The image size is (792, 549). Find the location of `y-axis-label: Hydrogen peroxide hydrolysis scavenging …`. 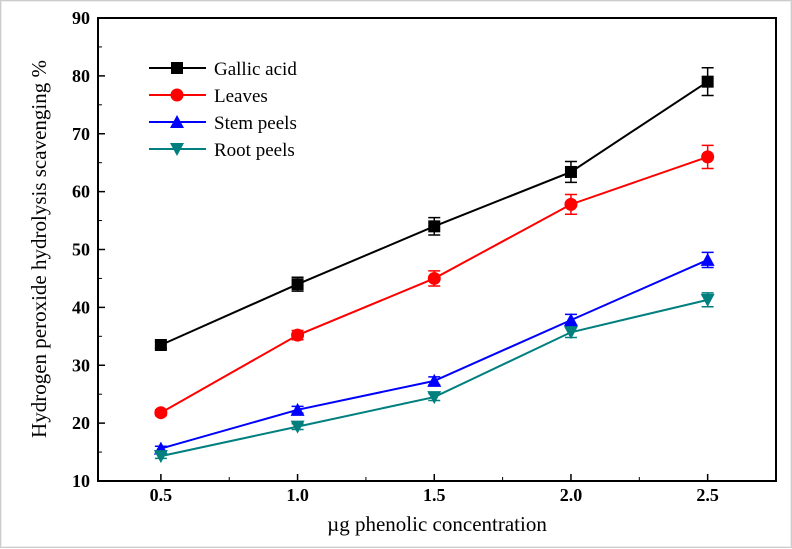

y-axis-label: Hydrogen peroxide hydrolysis scavenging … is located at coordinates (39, 249).